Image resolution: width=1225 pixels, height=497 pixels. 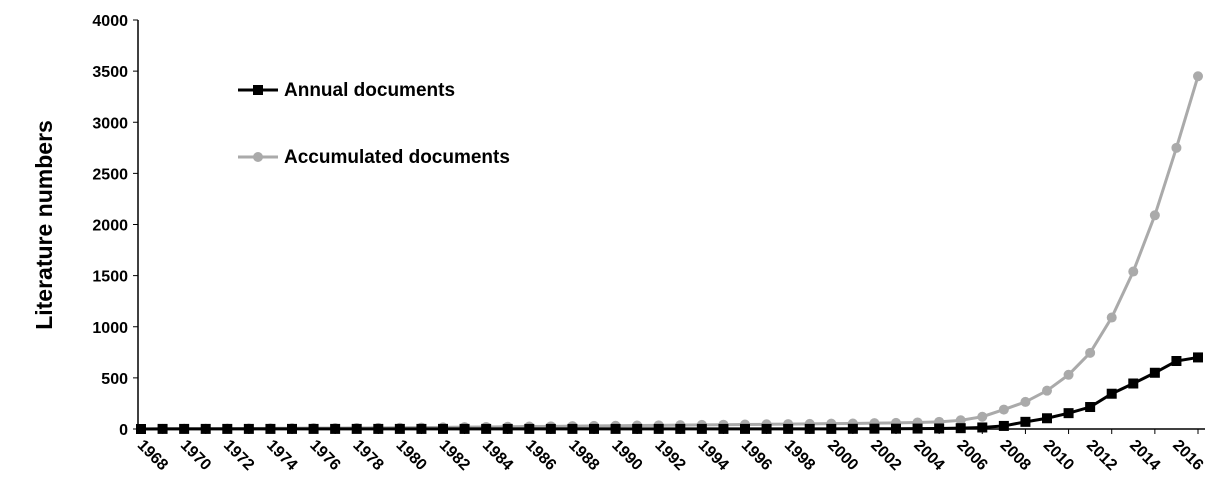 I want to click on y-tick-label: 4000, so click(x=110, y=21).